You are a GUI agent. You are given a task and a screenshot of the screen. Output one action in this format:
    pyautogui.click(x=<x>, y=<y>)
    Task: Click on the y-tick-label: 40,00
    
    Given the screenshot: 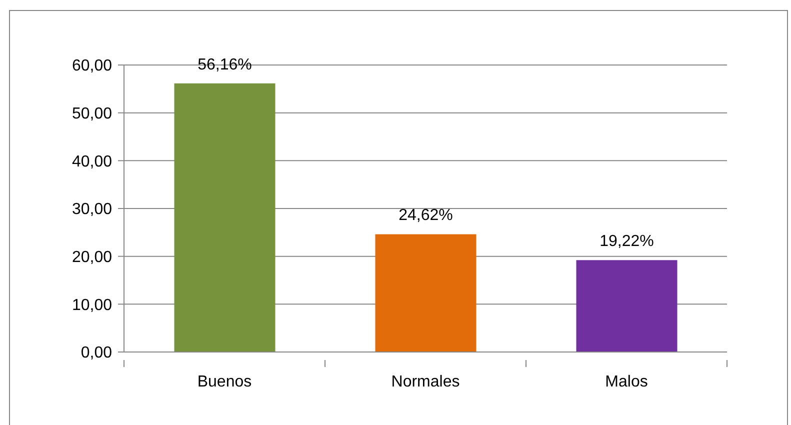 What is the action you would take?
    pyautogui.click(x=92, y=161)
    